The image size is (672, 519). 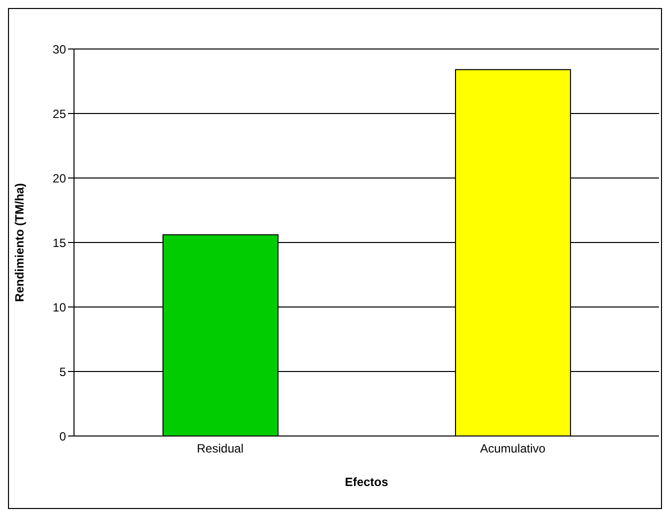 I want to click on y-axis-title: Rendimiento (TM/ha), so click(x=19, y=242).